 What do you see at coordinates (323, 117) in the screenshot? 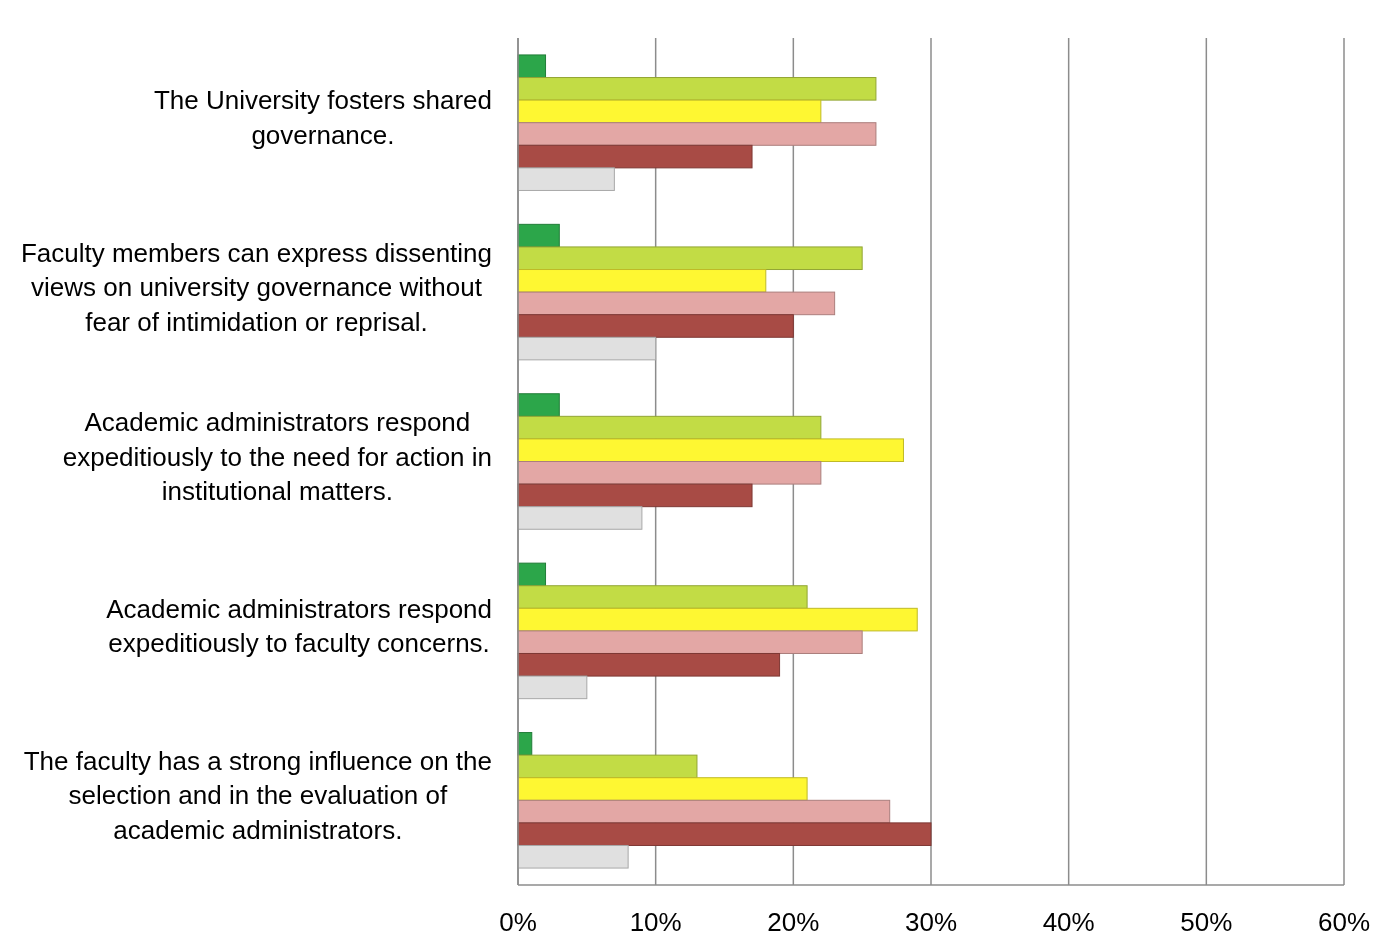
I see `y-tick-label: The University fosters shared governance.` at bounding box center [323, 117].